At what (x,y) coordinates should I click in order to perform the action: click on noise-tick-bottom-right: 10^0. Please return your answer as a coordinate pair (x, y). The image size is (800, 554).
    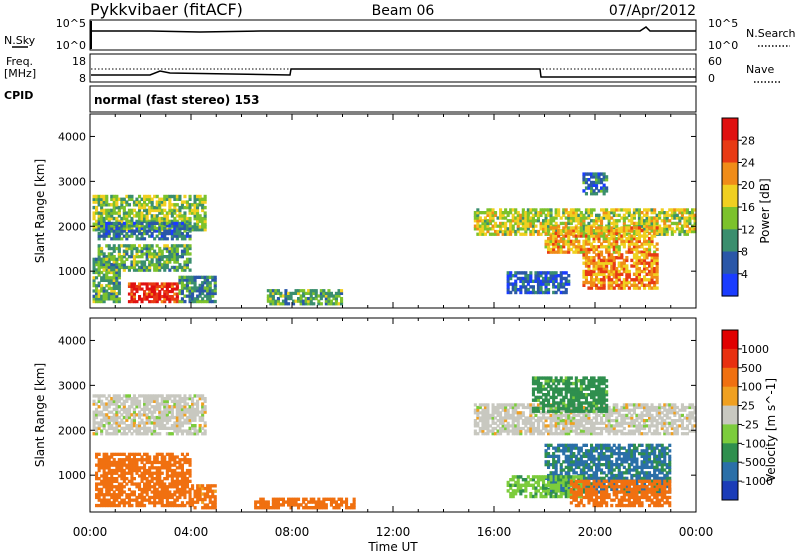
    Looking at the image, I should click on (723, 45).